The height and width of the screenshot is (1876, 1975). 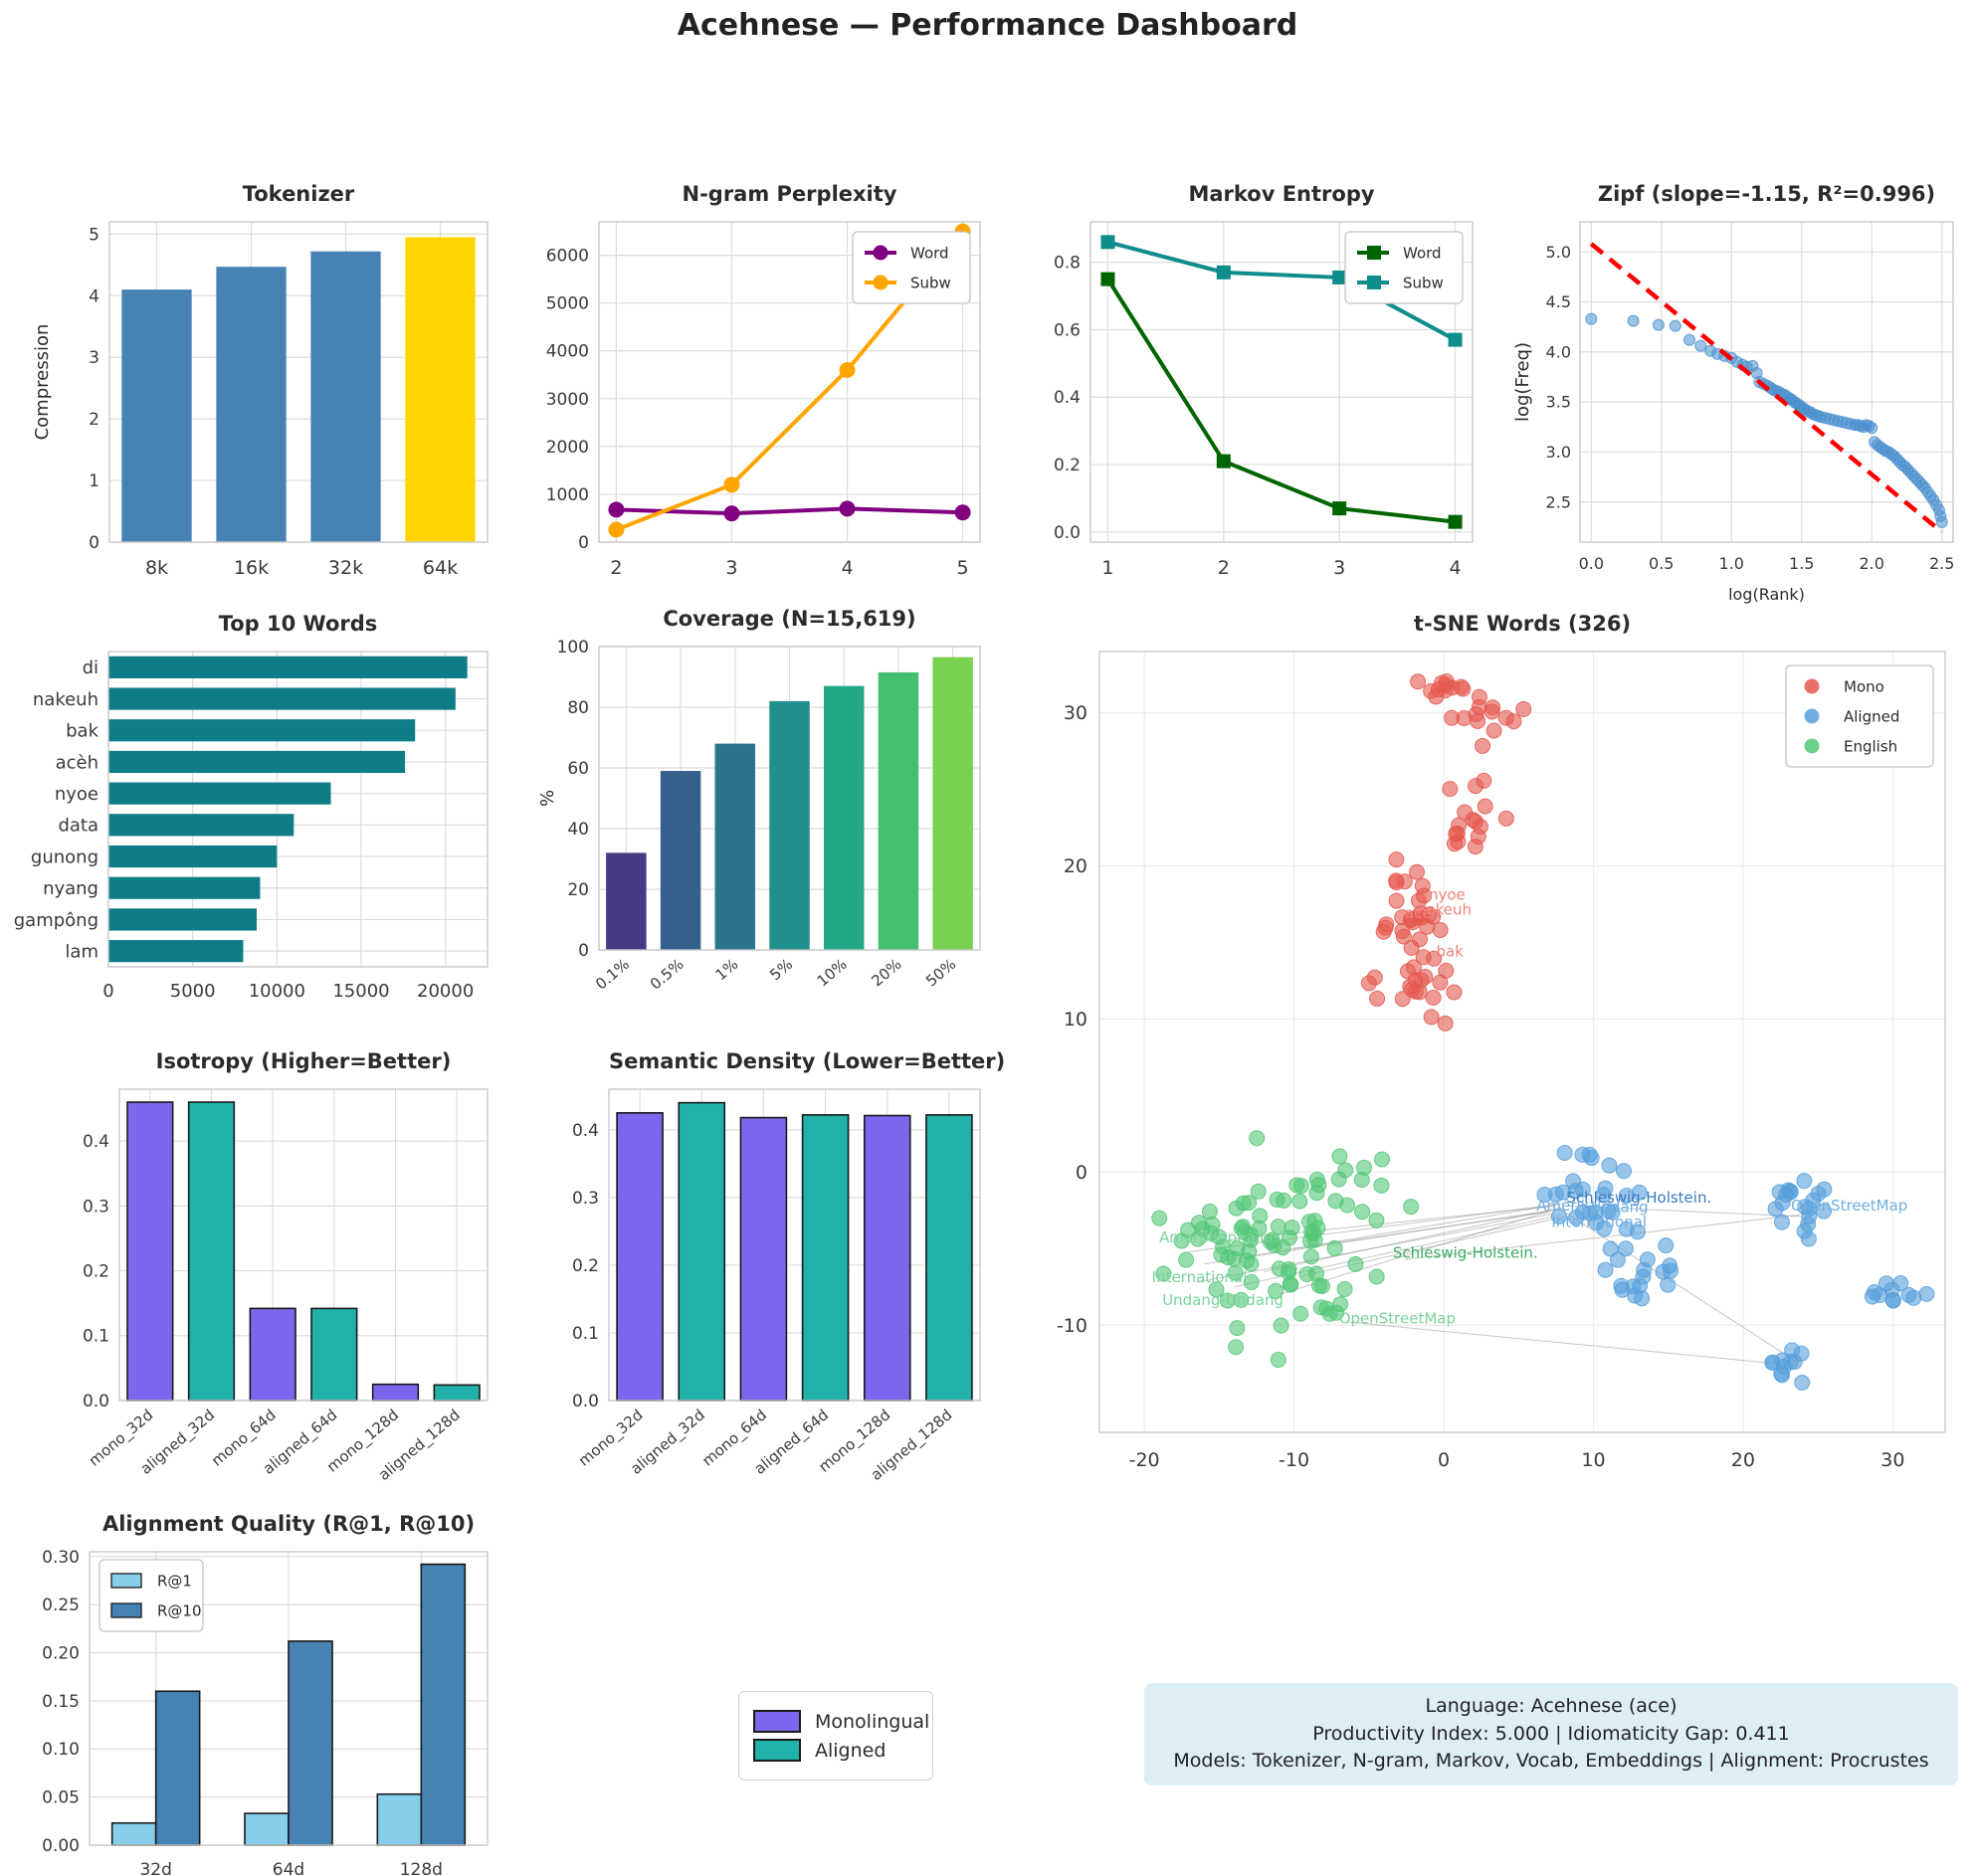 What do you see at coordinates (567, 400) in the screenshot?
I see `svg-text: 3000` at bounding box center [567, 400].